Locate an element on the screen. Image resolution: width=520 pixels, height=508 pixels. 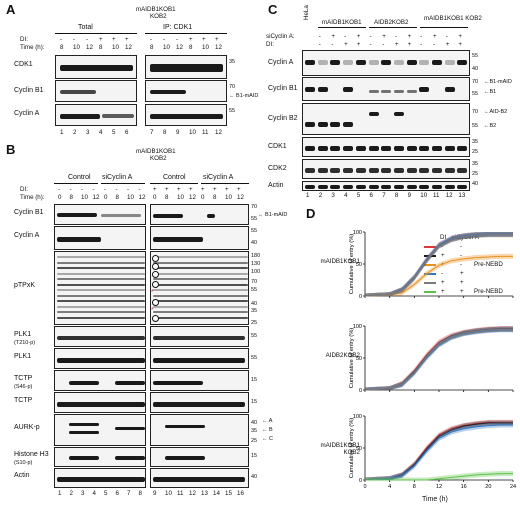
legend-di: + is located at coordinates (443, 264).